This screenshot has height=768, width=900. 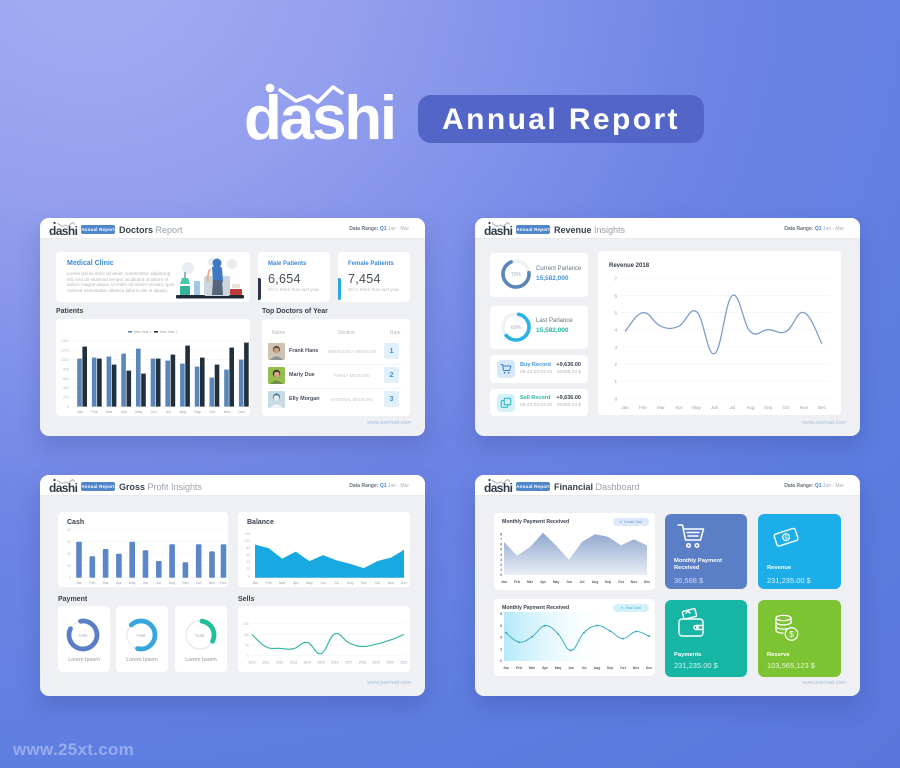 I want to click on svg-text: New Year 1, so click(x=142, y=332).